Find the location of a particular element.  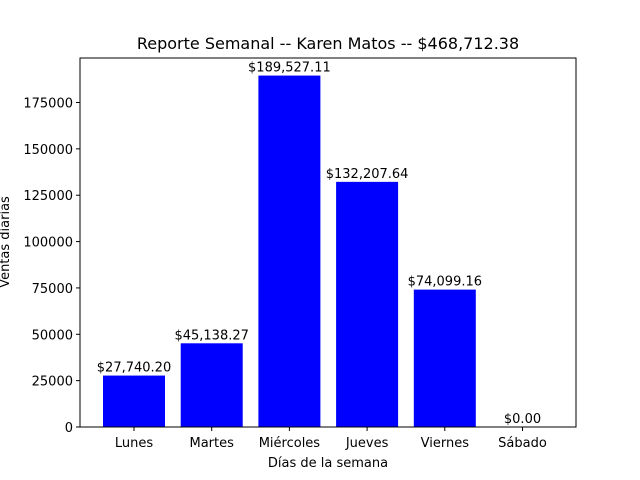

y-tick-label-6: 150000 is located at coordinates (48, 150).